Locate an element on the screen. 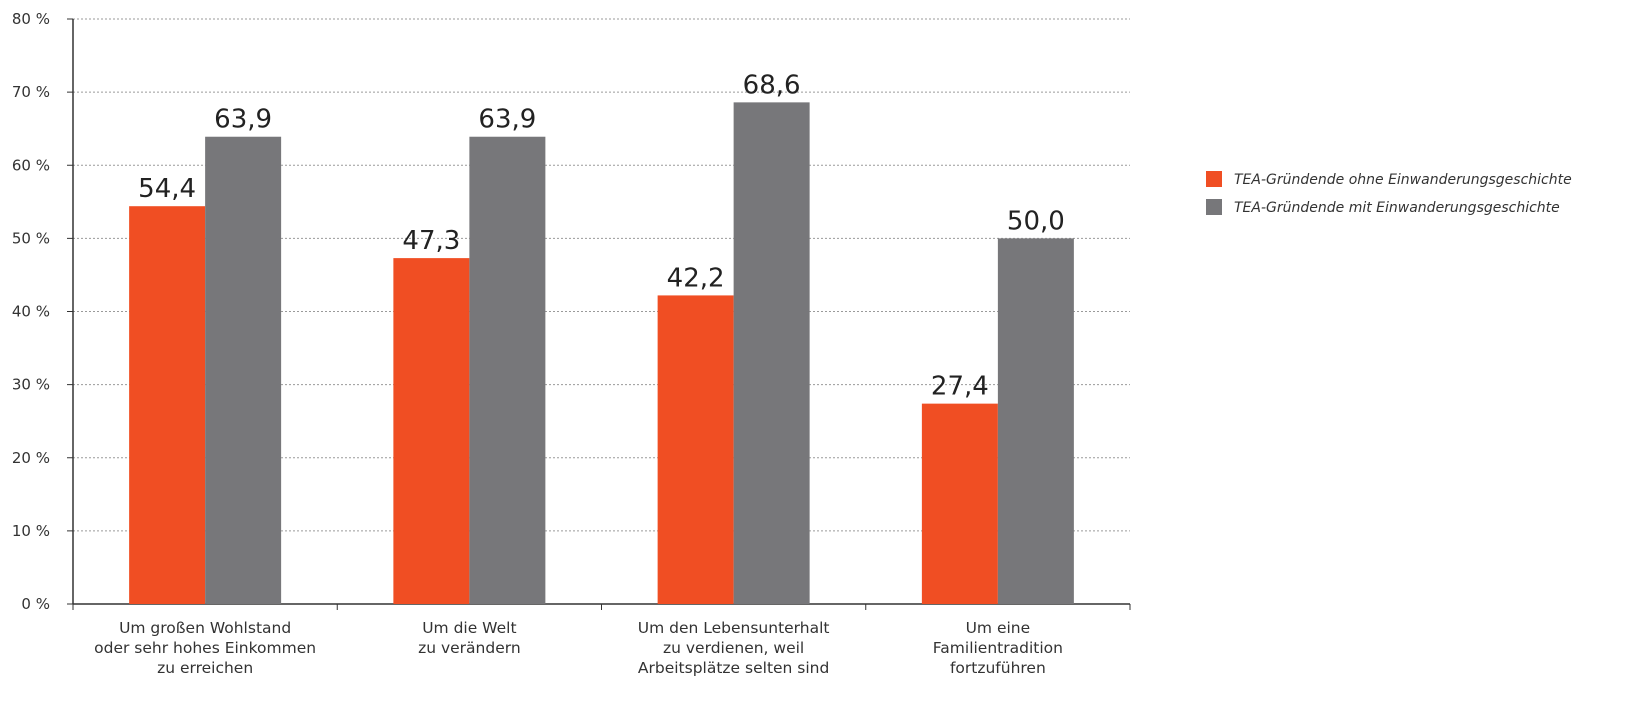  category-label: zu erreichen is located at coordinates (205, 668).